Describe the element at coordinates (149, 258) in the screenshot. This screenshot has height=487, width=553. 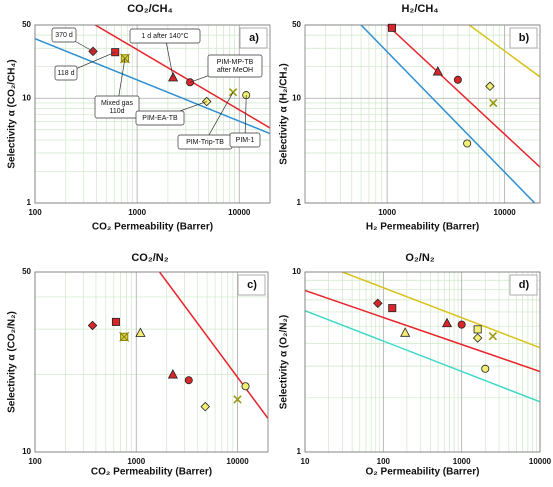
I see `chart-title: CO₂/N₂` at that location.